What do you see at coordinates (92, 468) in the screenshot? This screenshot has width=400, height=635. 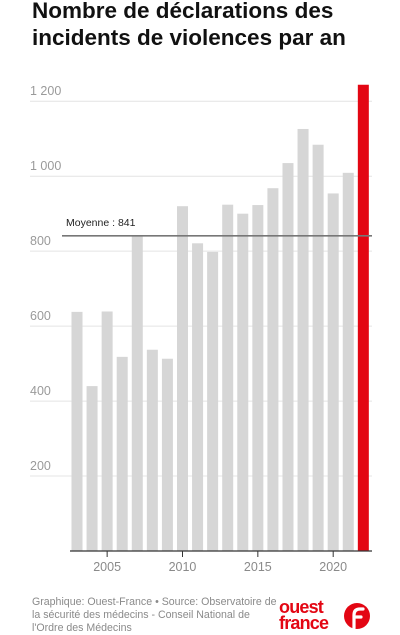 I see `bar-2004` at bounding box center [92, 468].